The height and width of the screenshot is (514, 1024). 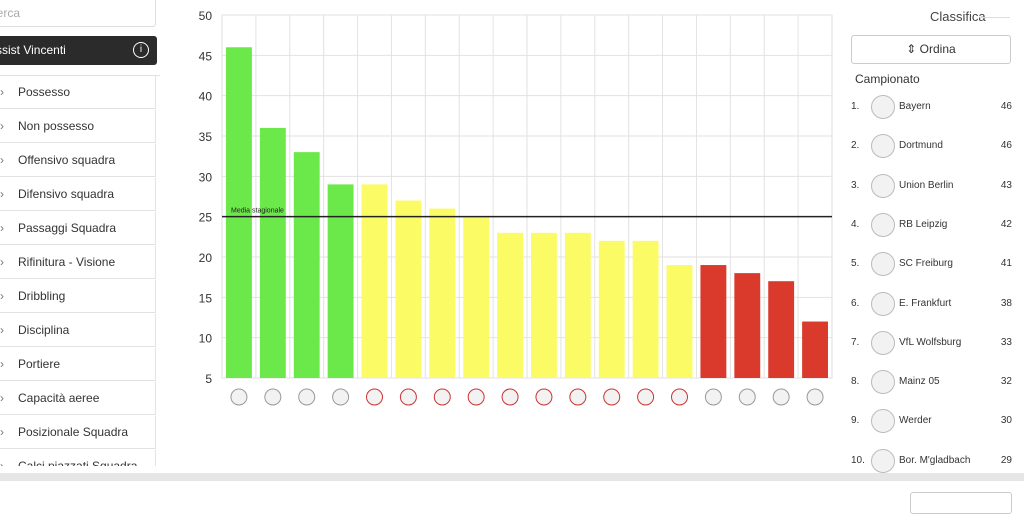 What do you see at coordinates (1006, 421) in the screenshot?
I see `points: 30` at bounding box center [1006, 421].